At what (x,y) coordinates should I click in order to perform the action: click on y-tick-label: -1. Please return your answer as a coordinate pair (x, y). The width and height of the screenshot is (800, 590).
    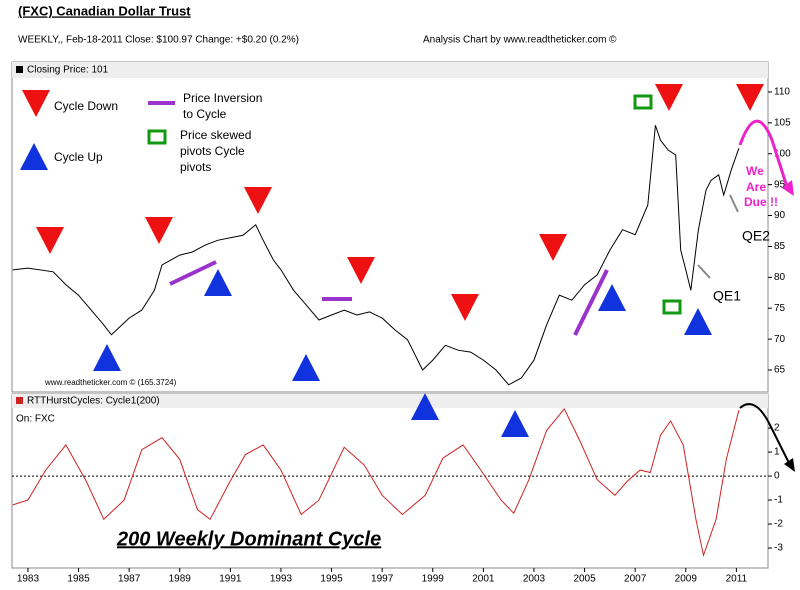
    Looking at the image, I should click on (778, 500).